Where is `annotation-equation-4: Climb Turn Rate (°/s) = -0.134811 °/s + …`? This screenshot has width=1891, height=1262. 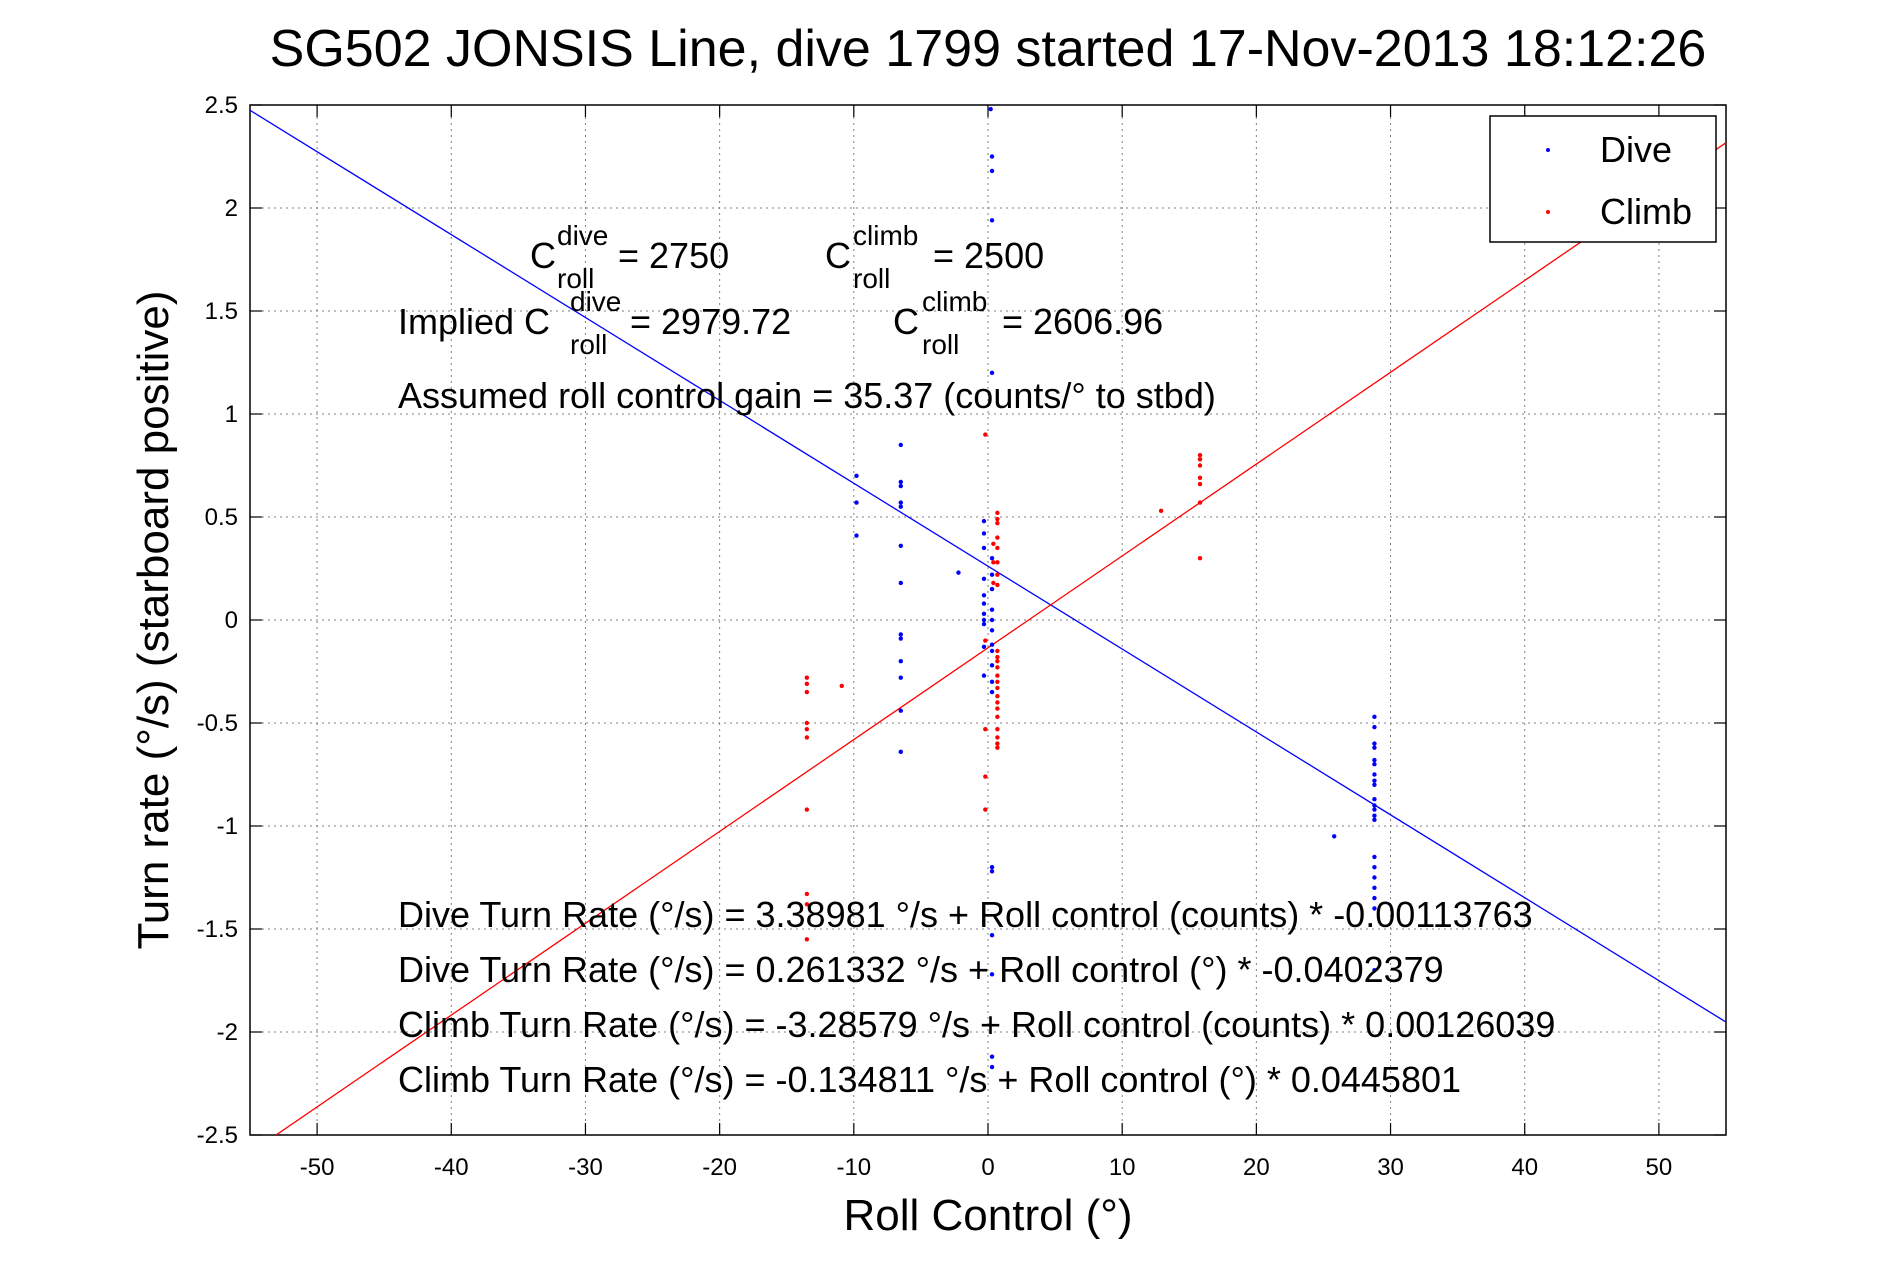 annotation-equation-4: Climb Turn Rate (°/s) = -0.134811 °/s + … is located at coordinates (929, 1079).